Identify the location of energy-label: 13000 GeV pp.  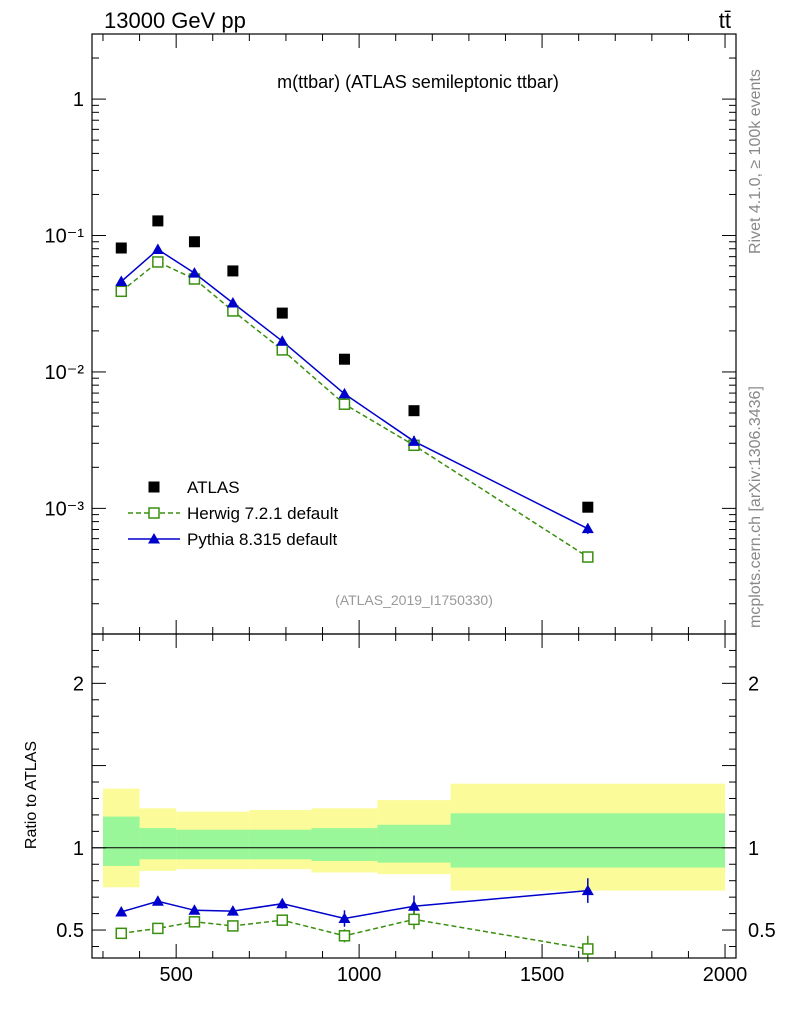
(175, 20).